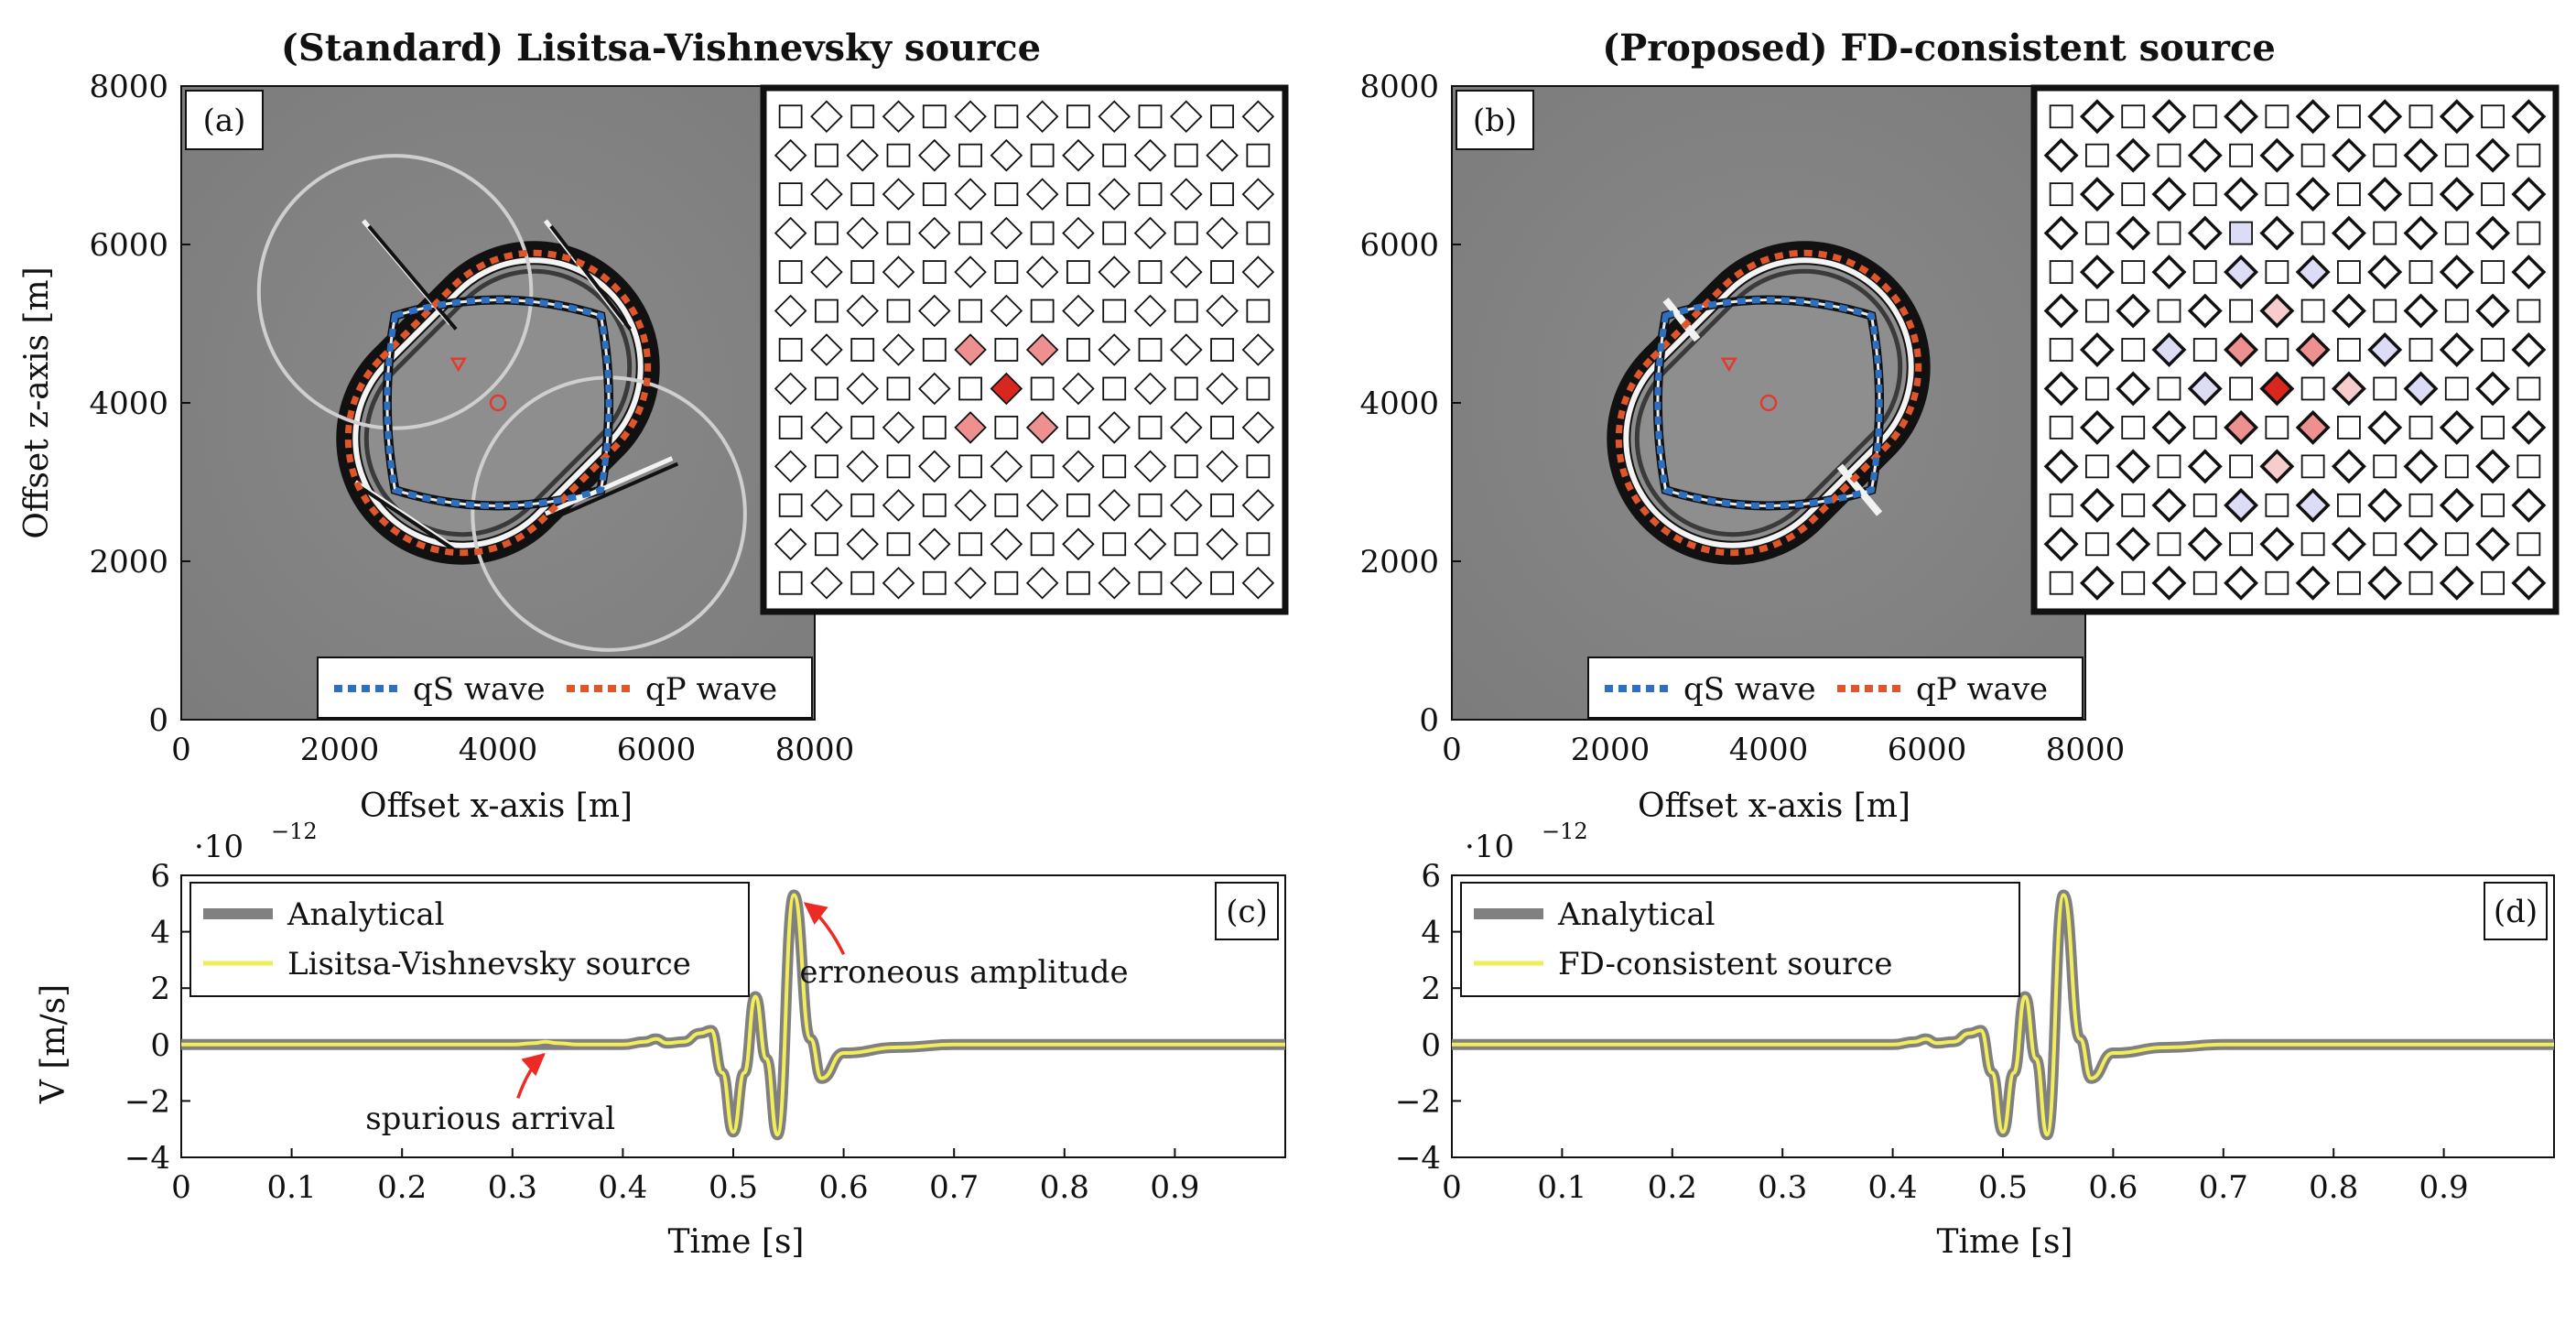 This screenshot has height=1324, width=2576. I want to click on x-tick-label: 0, so click(181, 750).